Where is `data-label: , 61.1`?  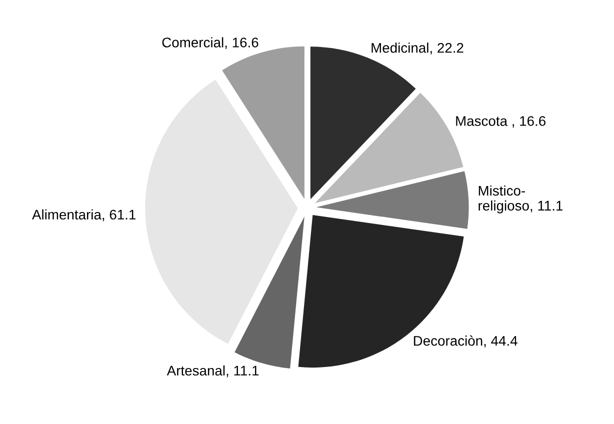
data-label: , 61.1 is located at coordinates (119, 216).